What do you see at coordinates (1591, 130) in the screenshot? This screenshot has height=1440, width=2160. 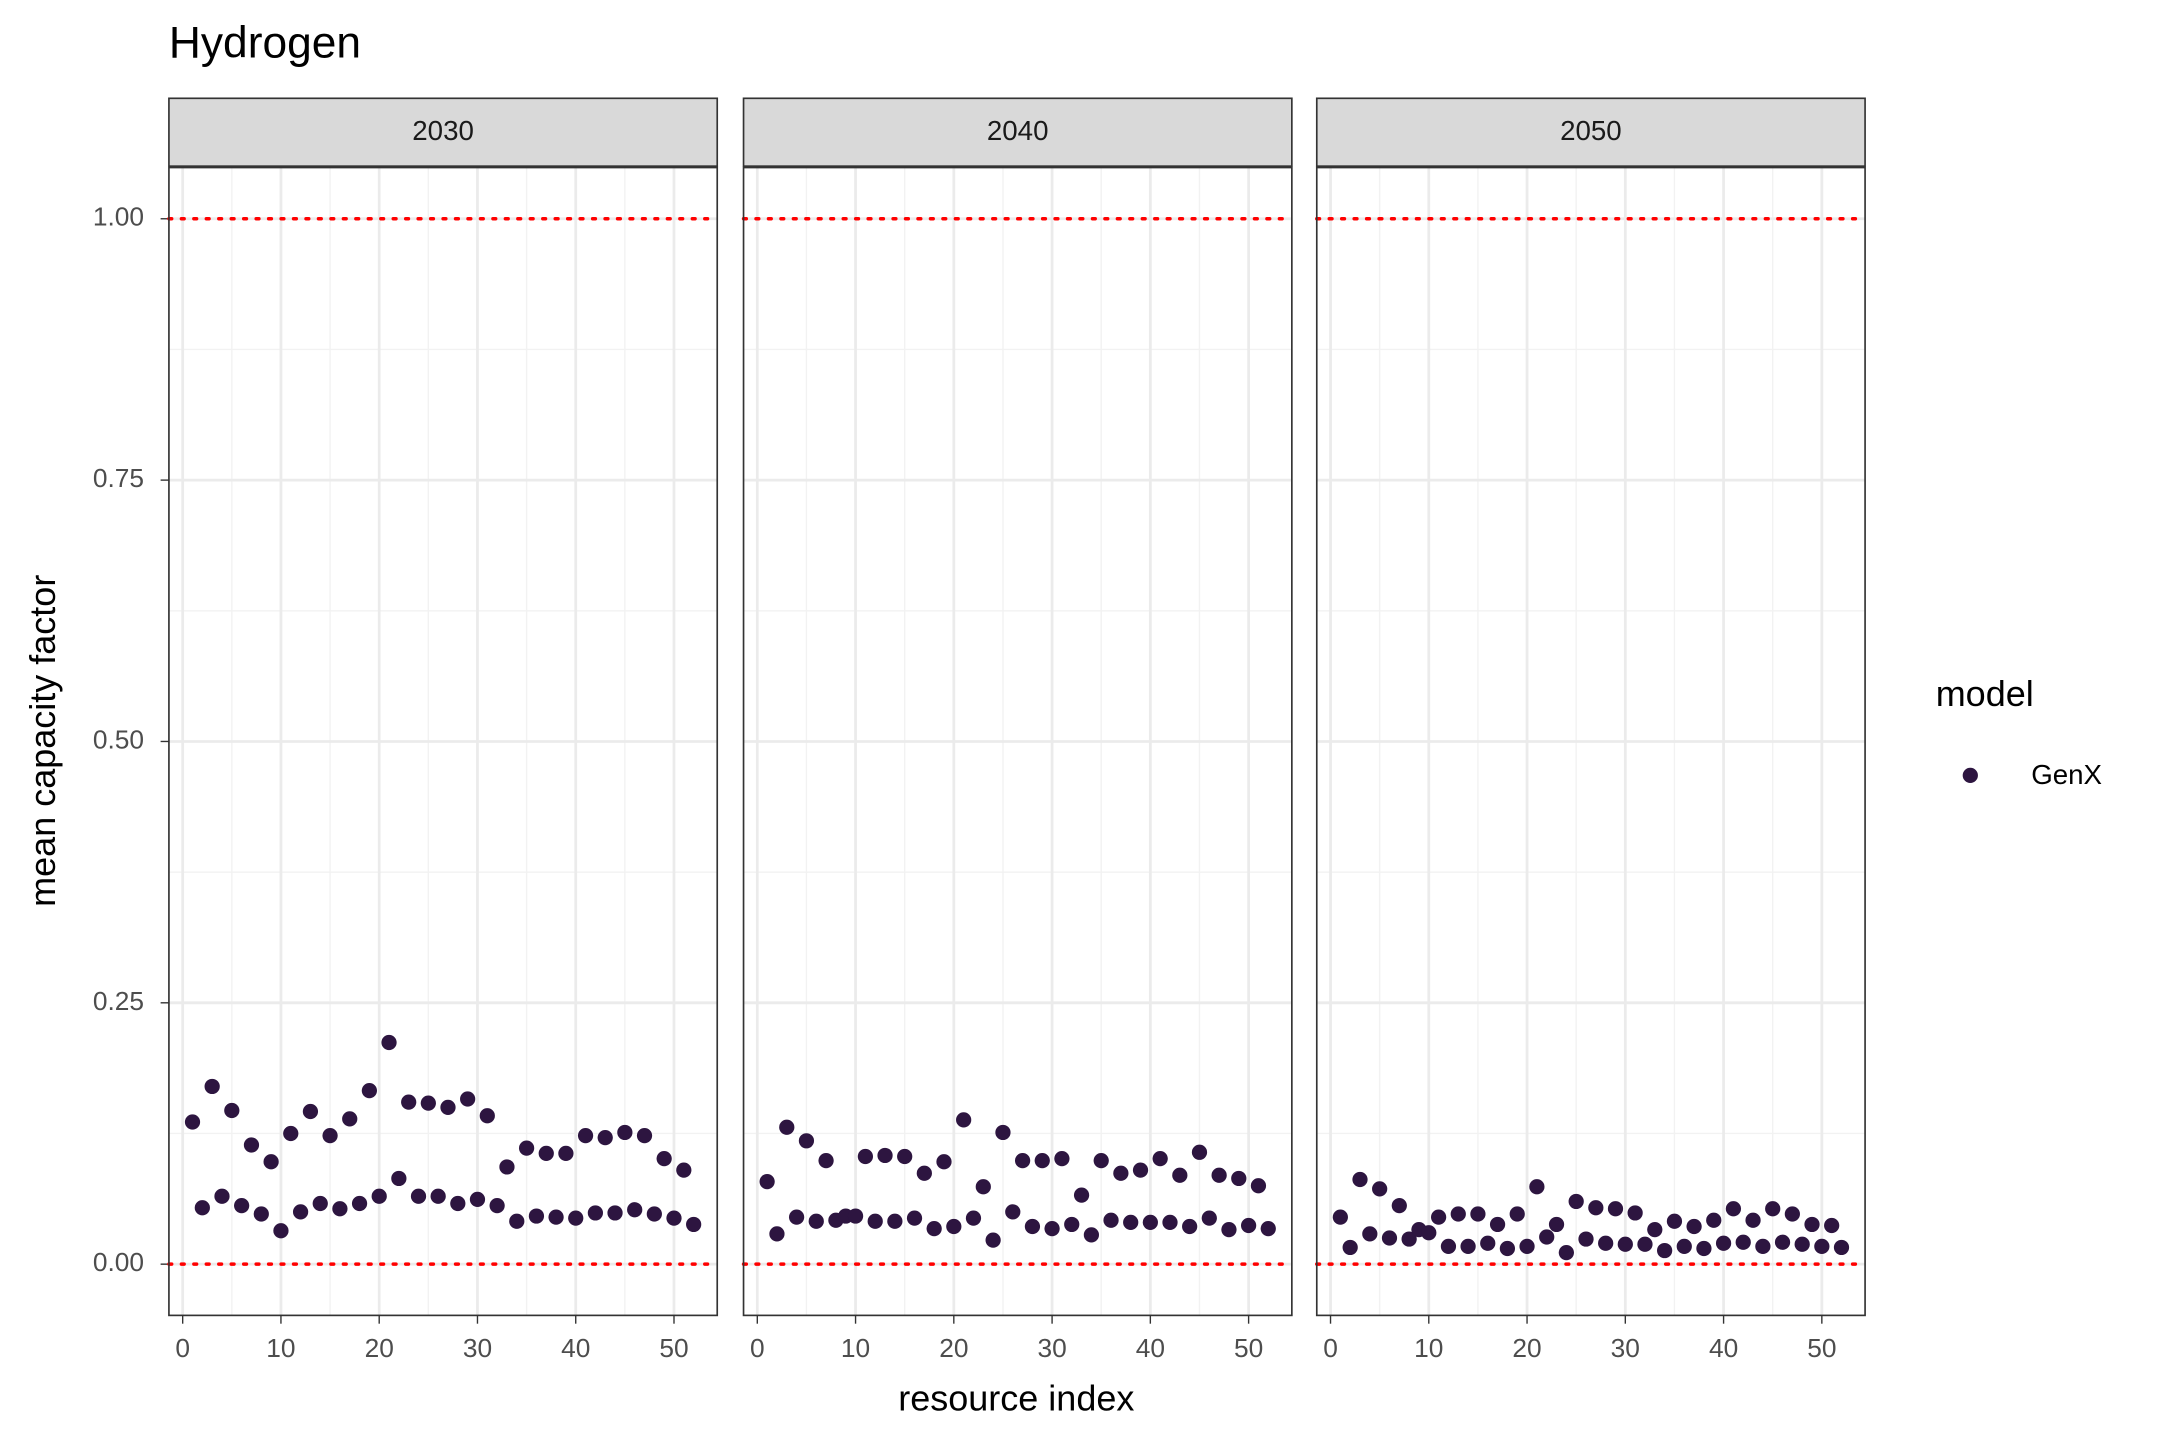 I see `strip-label: 2050` at bounding box center [1591, 130].